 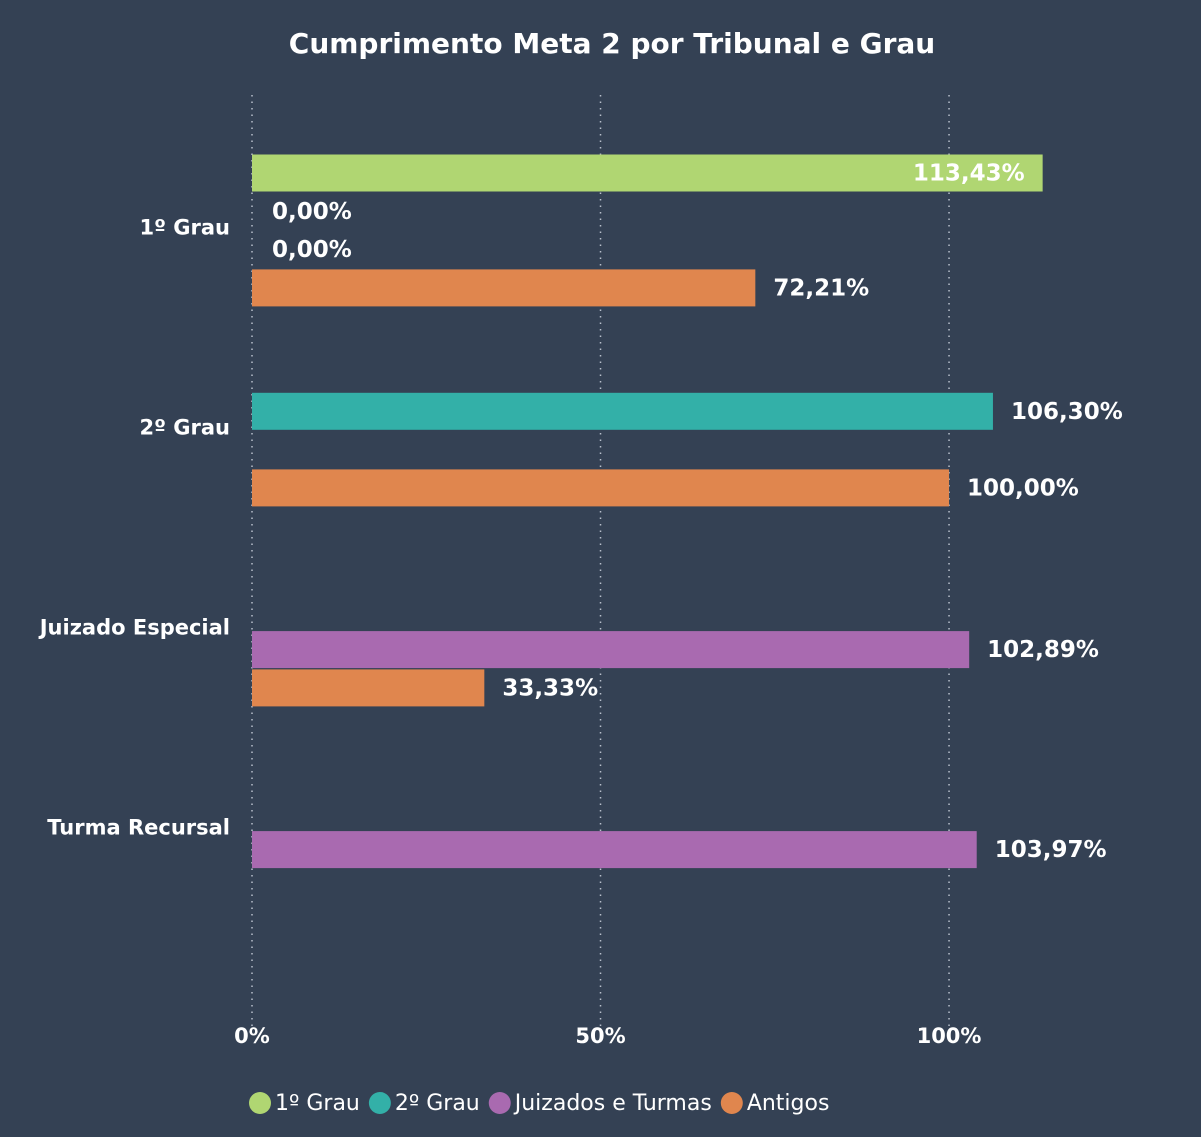 What do you see at coordinates (1043, 650) in the screenshot?
I see `data-label: 102,89%` at bounding box center [1043, 650].